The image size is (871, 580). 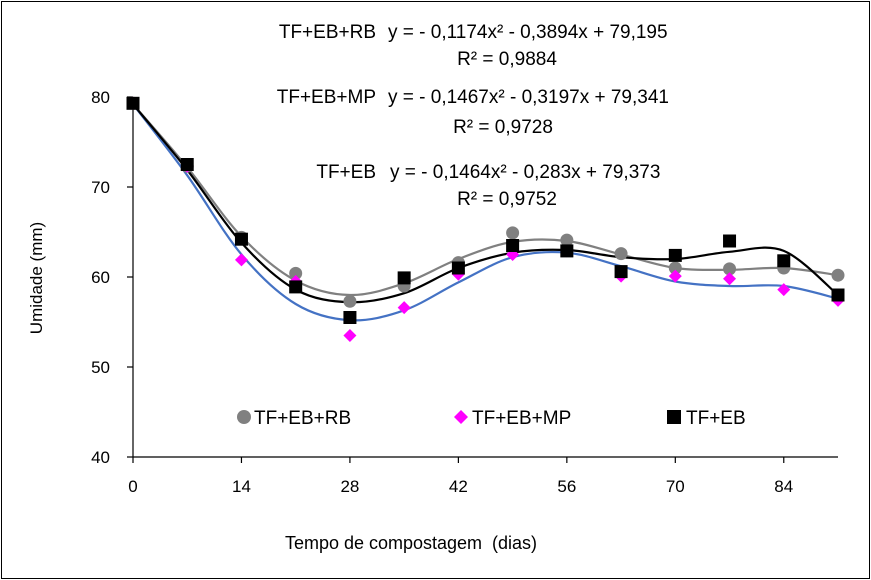 I want to click on y-tick-label: 80, so click(x=100, y=97).